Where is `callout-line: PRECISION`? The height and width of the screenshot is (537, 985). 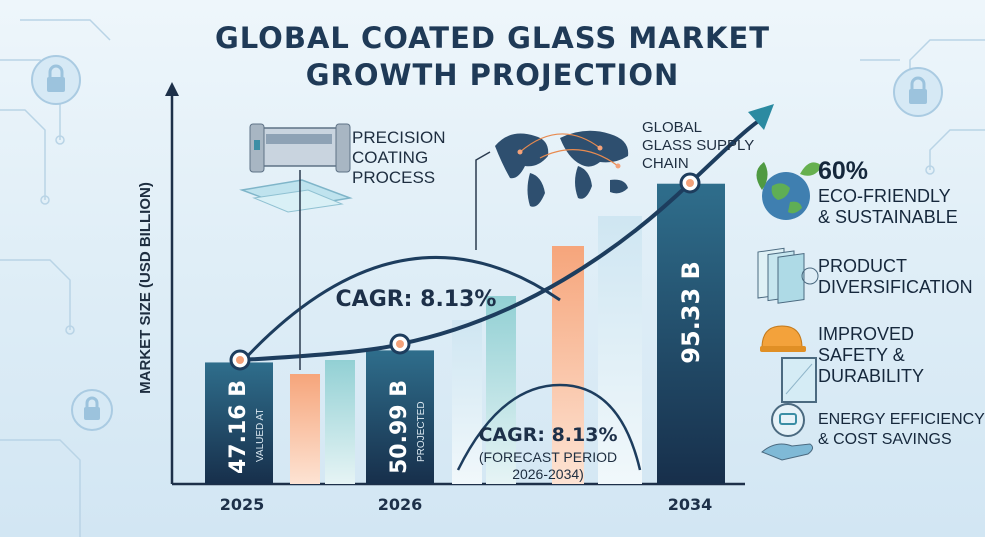 callout-line: PRECISION is located at coordinates (399, 137).